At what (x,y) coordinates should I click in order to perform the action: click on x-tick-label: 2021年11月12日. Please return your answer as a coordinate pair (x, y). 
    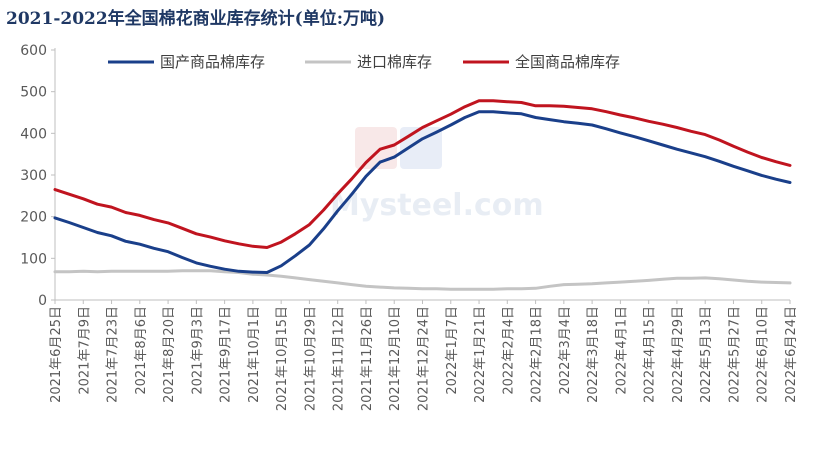
    Looking at the image, I should click on (339, 358).